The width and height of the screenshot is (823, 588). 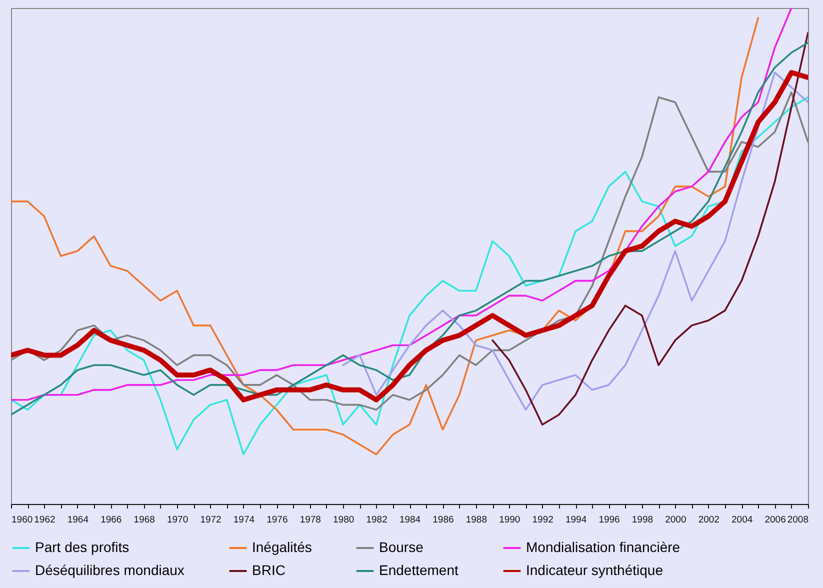 I want to click on x-tick-label: 2006, so click(x=775, y=520).